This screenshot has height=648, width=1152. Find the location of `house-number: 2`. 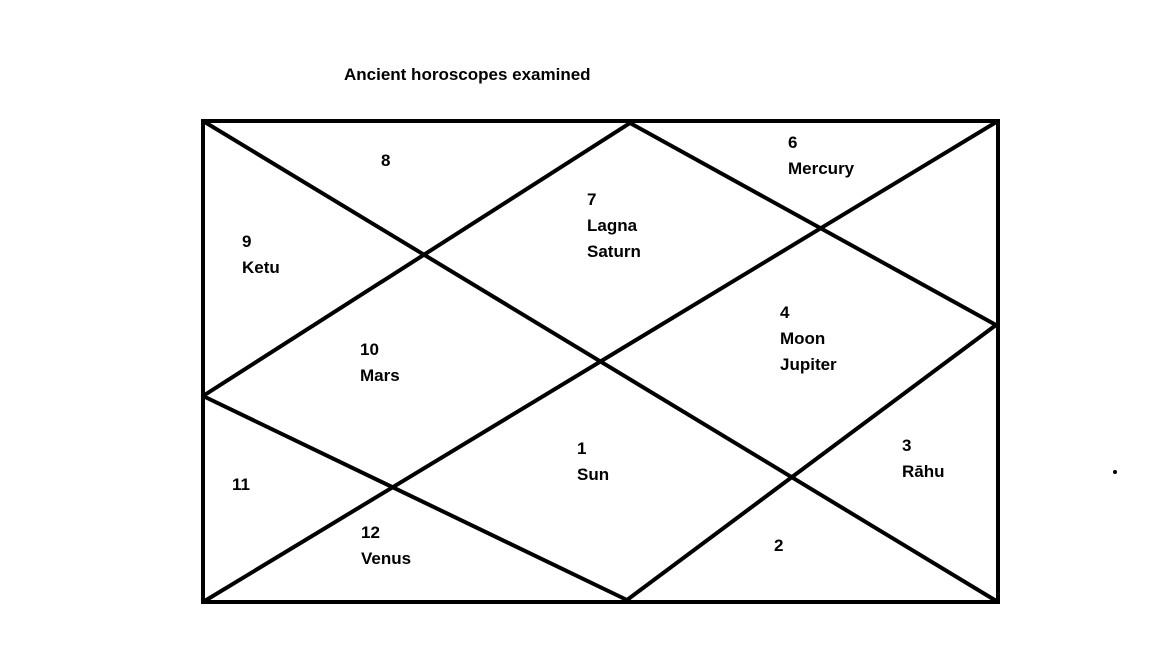

house-number: 2 is located at coordinates (779, 545).